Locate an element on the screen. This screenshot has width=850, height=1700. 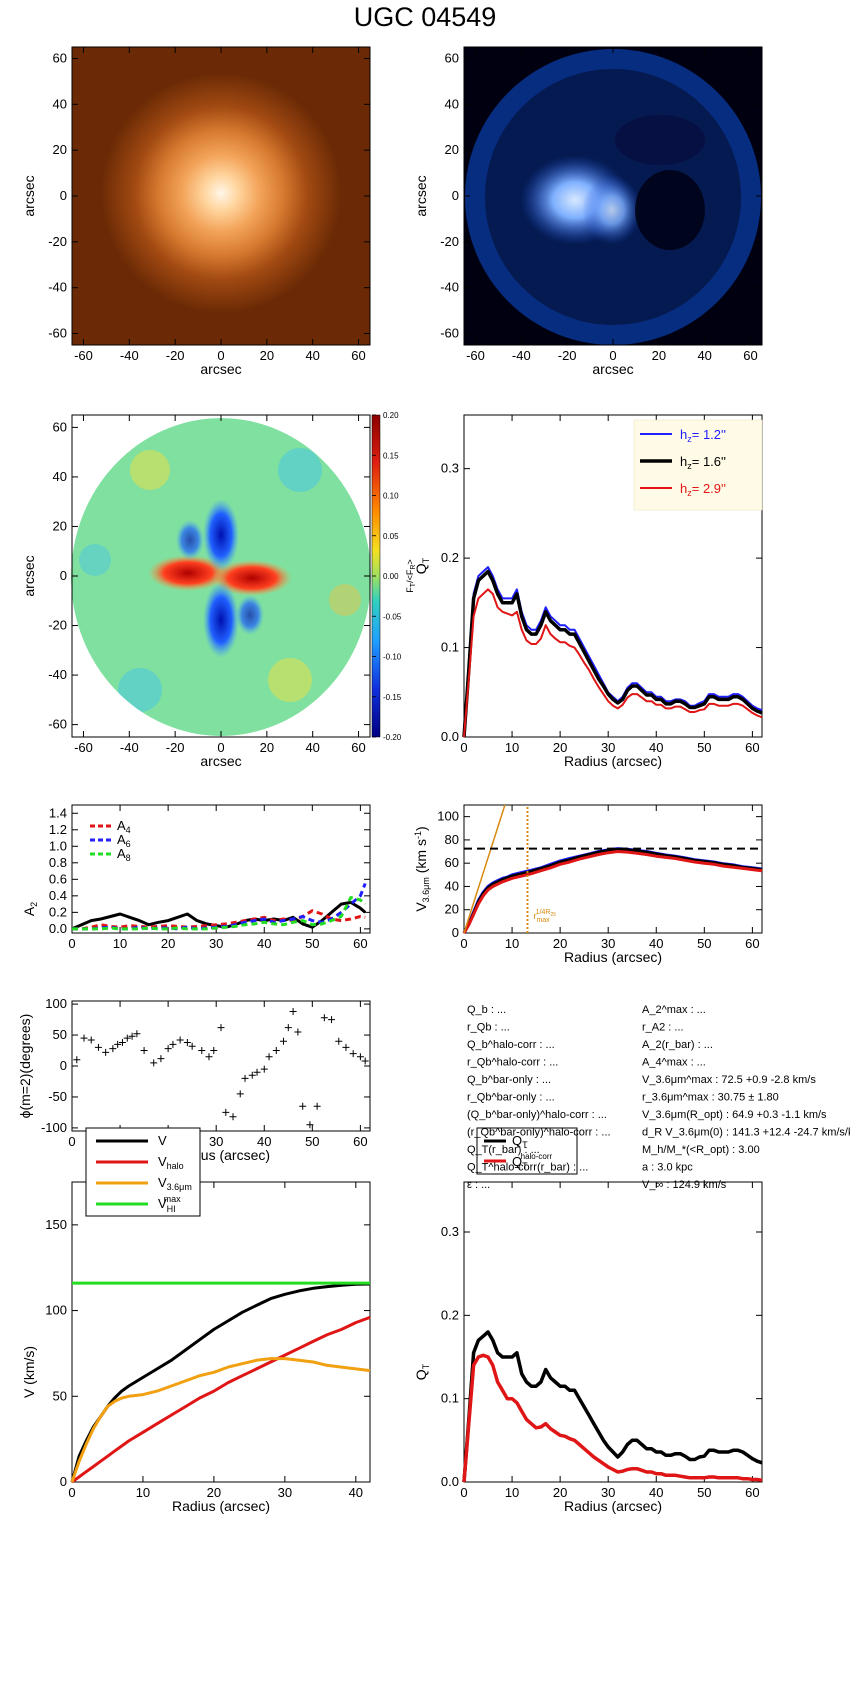
legend-vhi: VHImax is located at coordinates (169, 1204).